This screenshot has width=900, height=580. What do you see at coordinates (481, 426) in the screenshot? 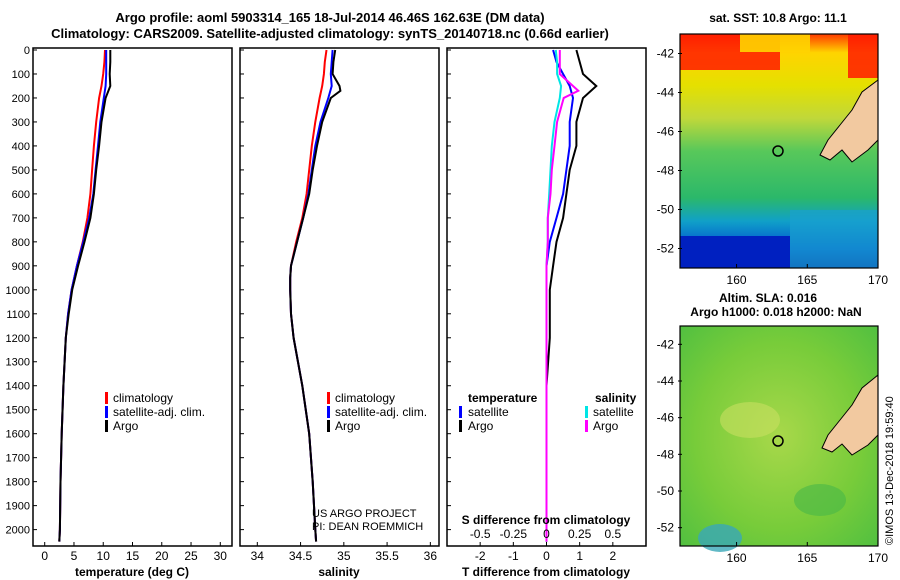
I see `legend-t-argo-label: Argo` at bounding box center [481, 426].